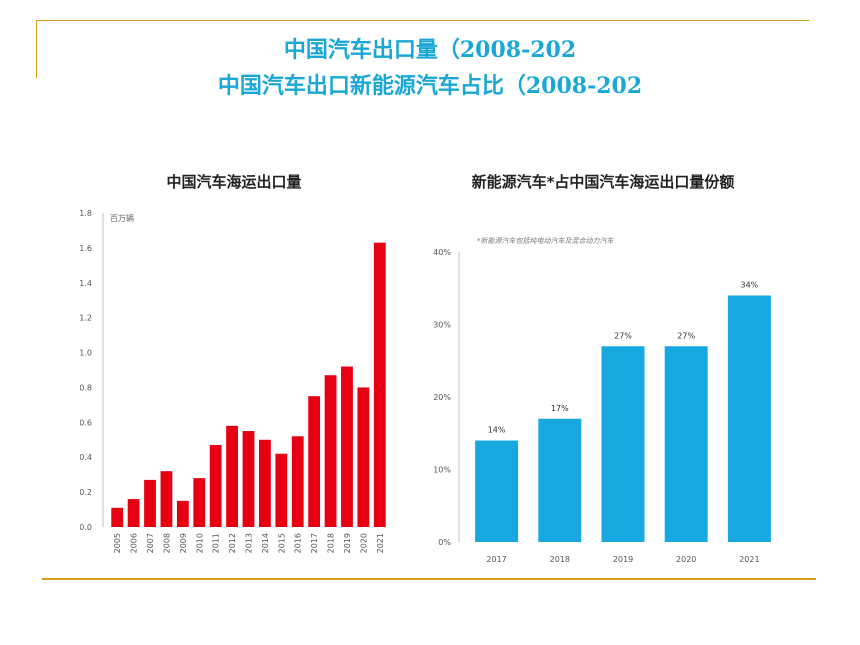 The width and height of the screenshot is (860, 645). Describe the element at coordinates (150, 543) in the screenshot. I see `x-tick-label: 2007` at that location.